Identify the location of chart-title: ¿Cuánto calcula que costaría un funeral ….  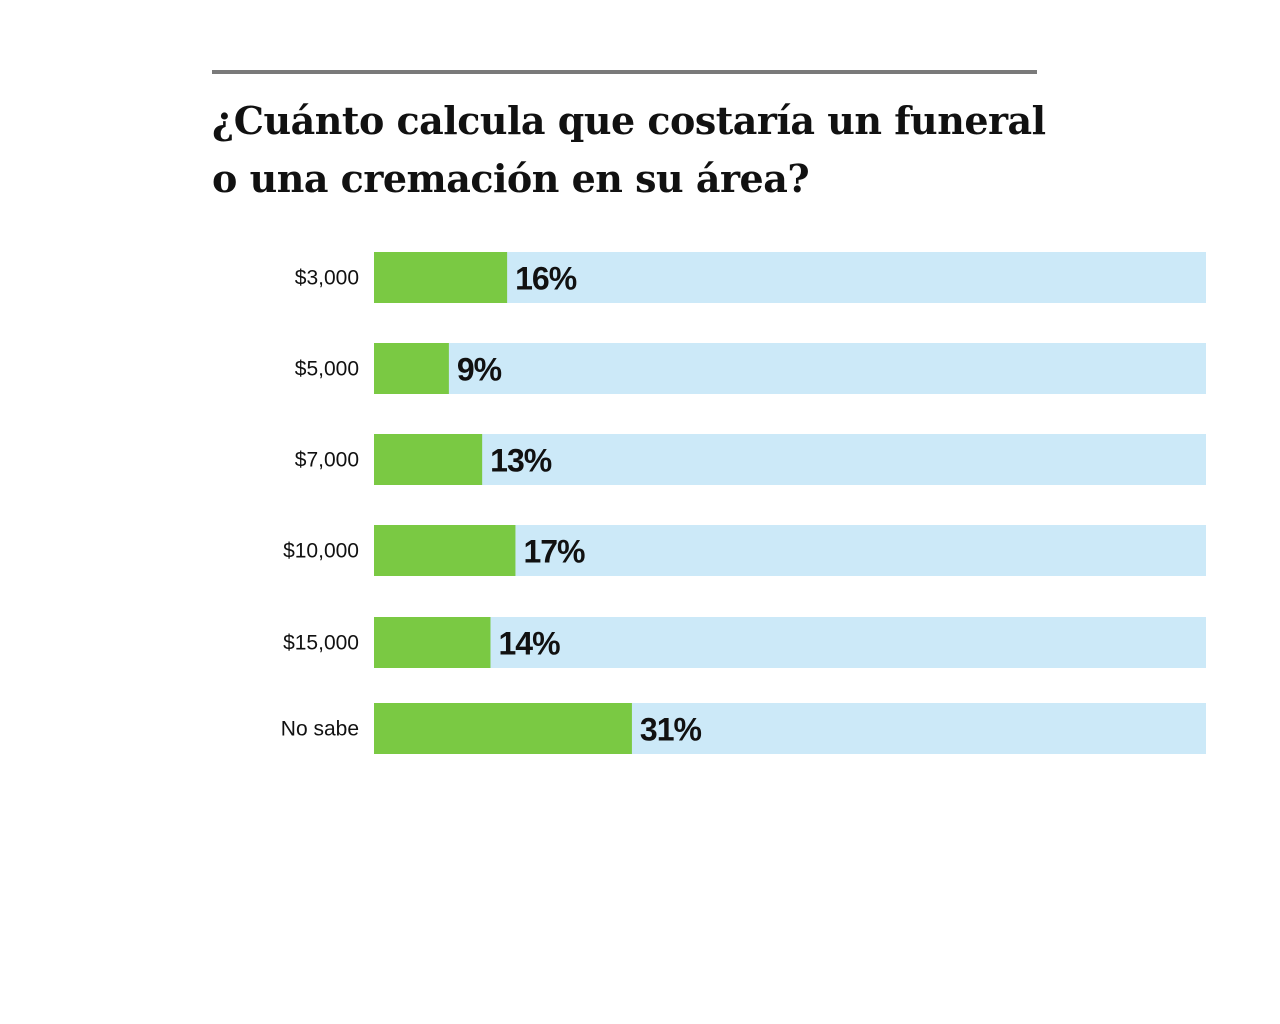
(629, 149).